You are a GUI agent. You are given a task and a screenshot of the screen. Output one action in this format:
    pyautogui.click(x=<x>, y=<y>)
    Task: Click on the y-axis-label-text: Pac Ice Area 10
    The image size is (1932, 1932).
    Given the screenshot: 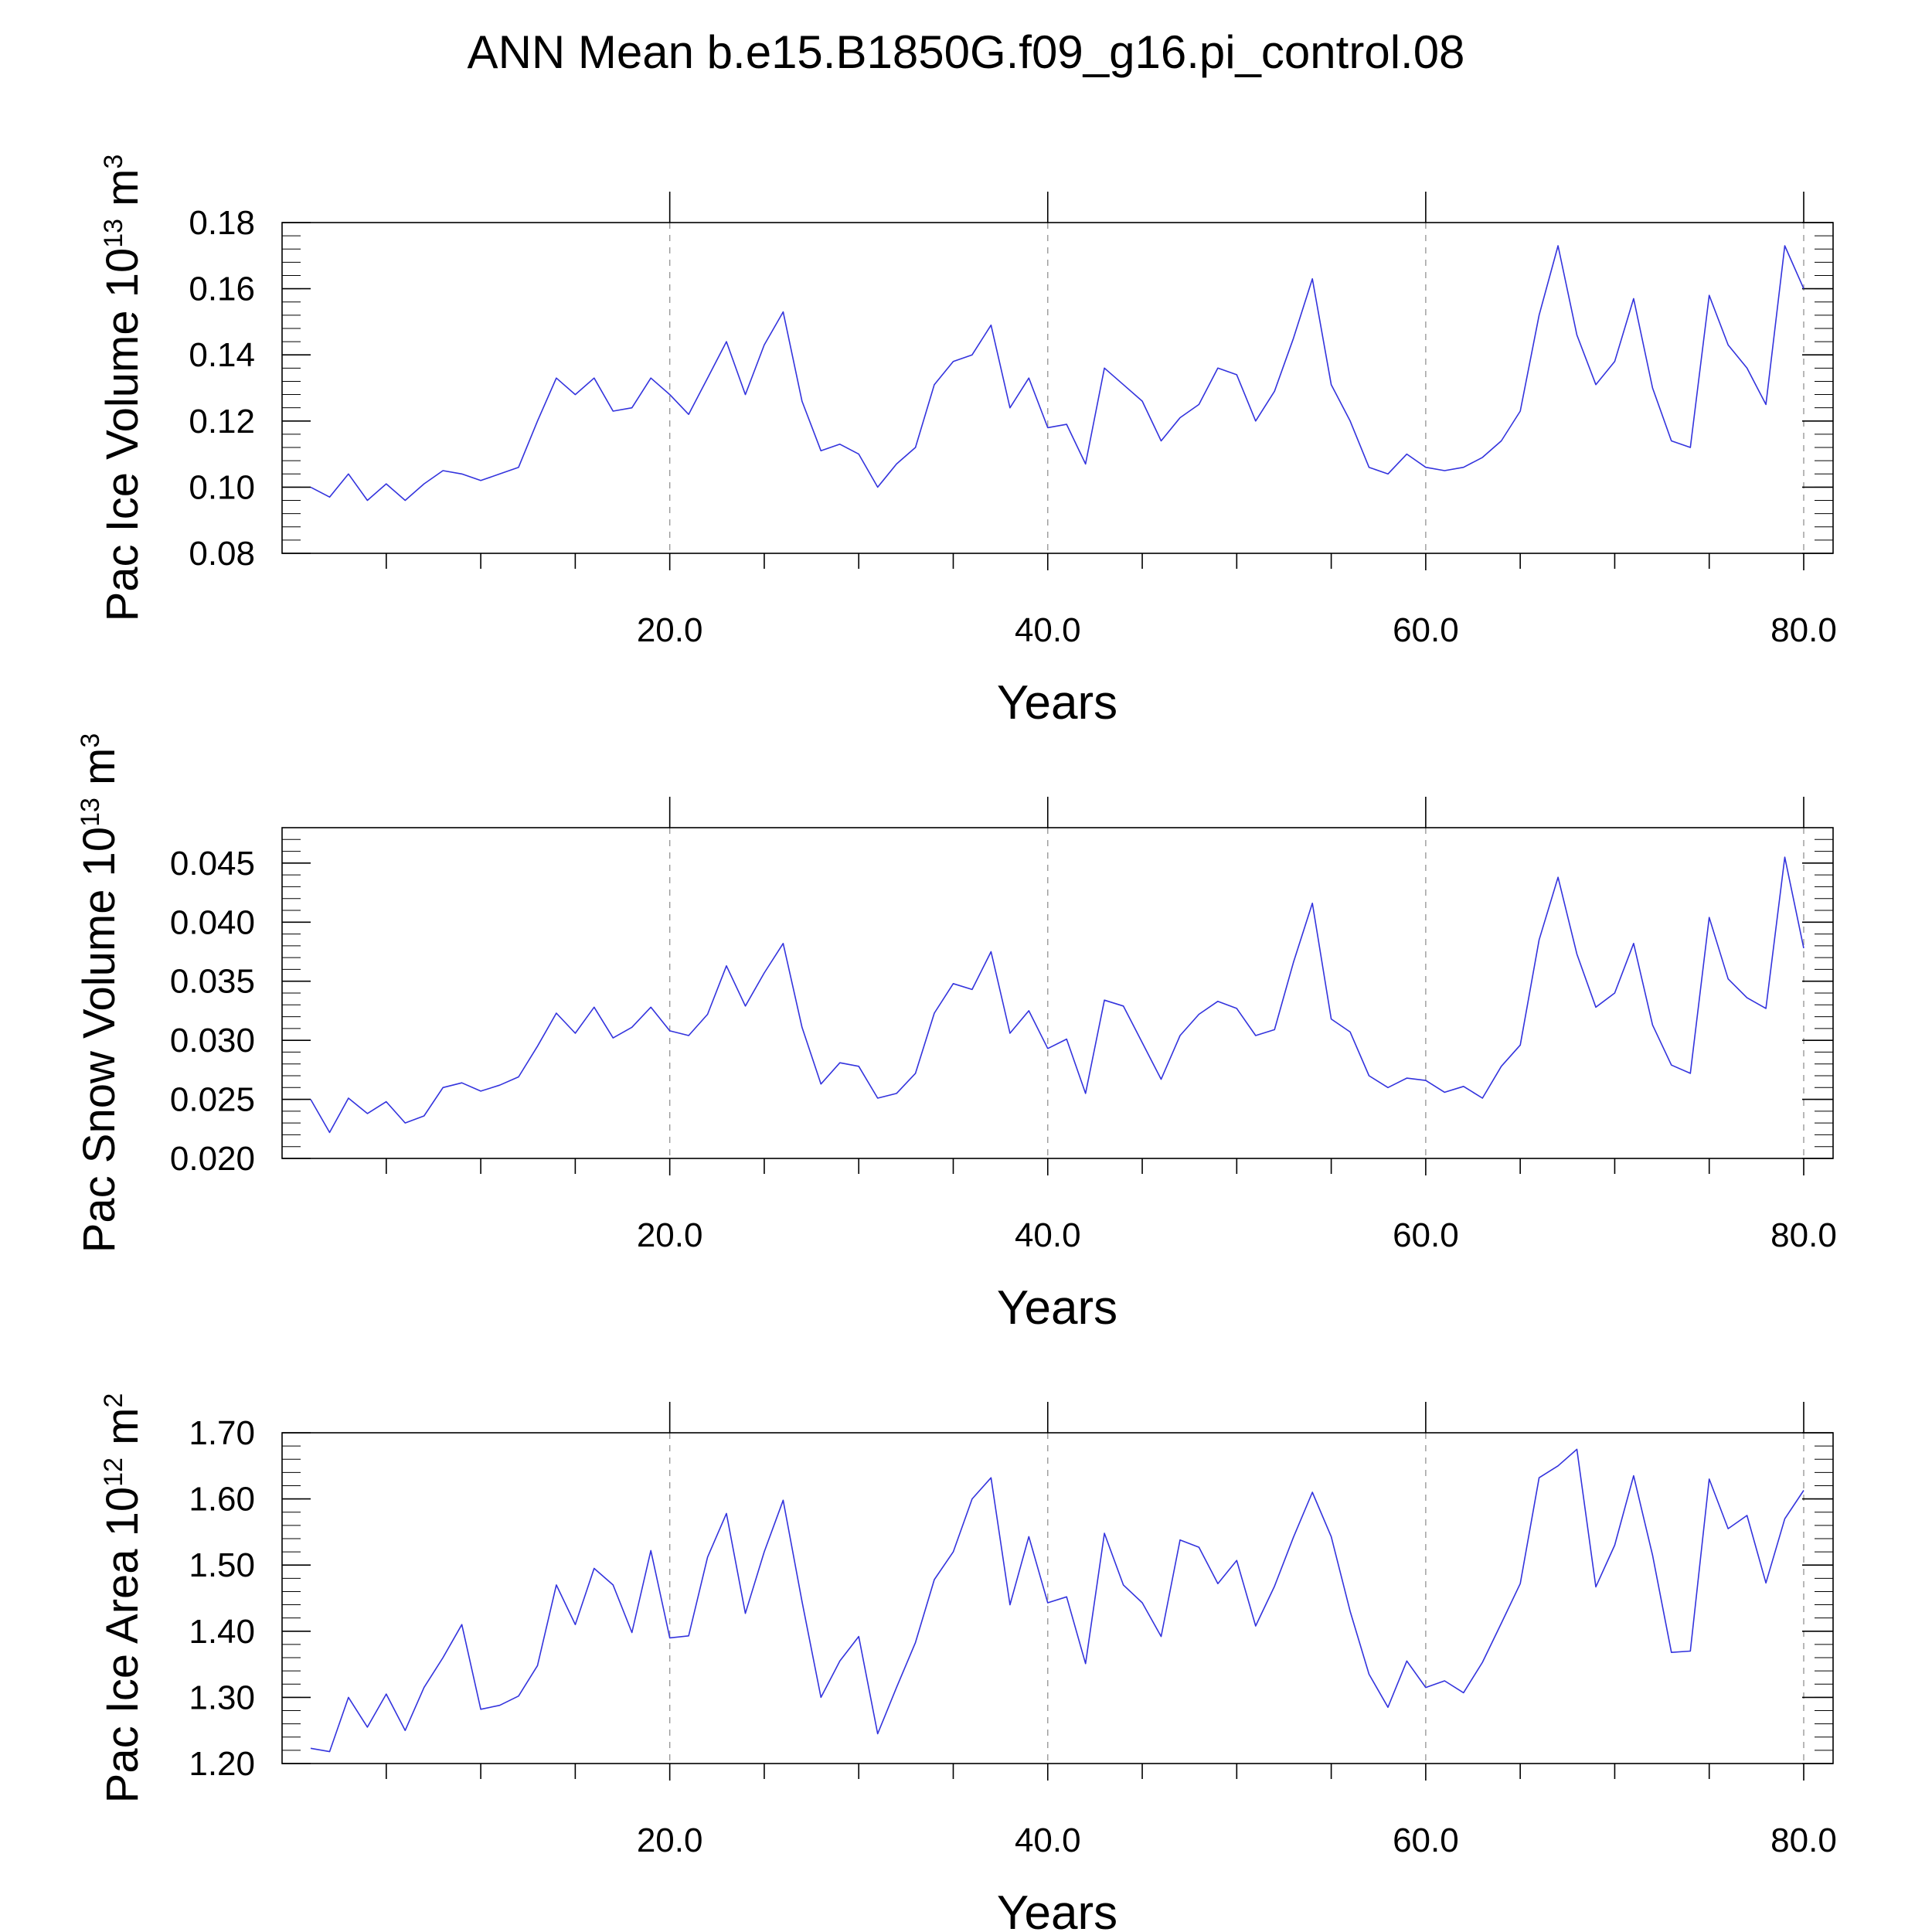 What is the action you would take?
    pyautogui.click(x=122, y=1645)
    